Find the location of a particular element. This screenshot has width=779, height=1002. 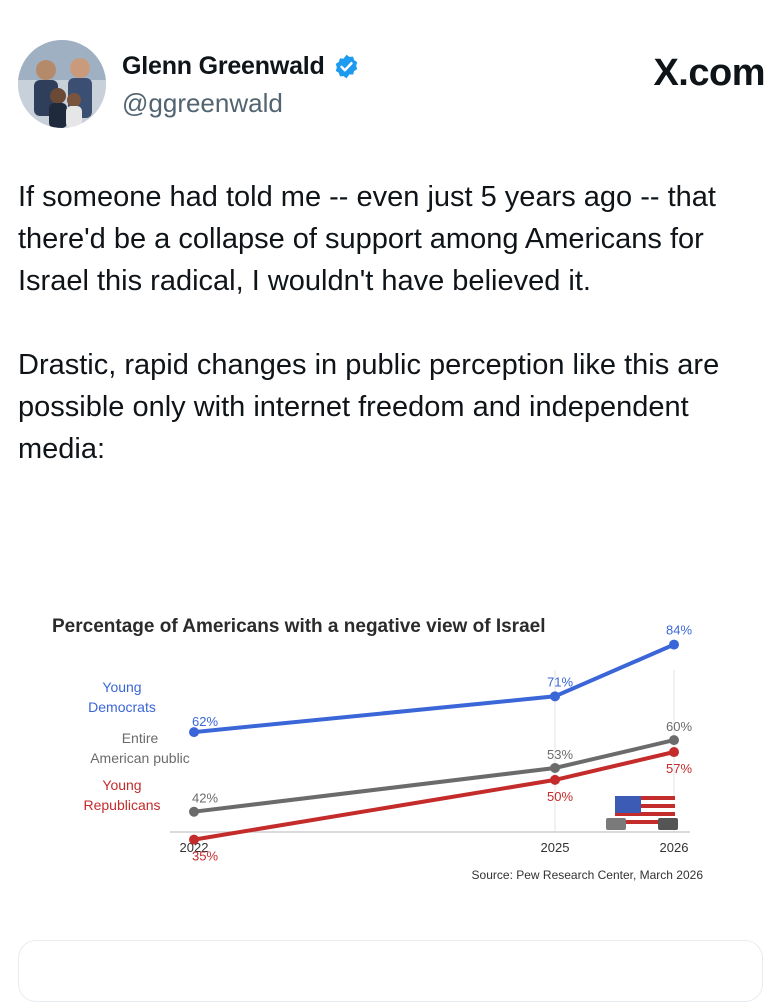

author-handle: @ggreenwald is located at coordinates (202, 103).